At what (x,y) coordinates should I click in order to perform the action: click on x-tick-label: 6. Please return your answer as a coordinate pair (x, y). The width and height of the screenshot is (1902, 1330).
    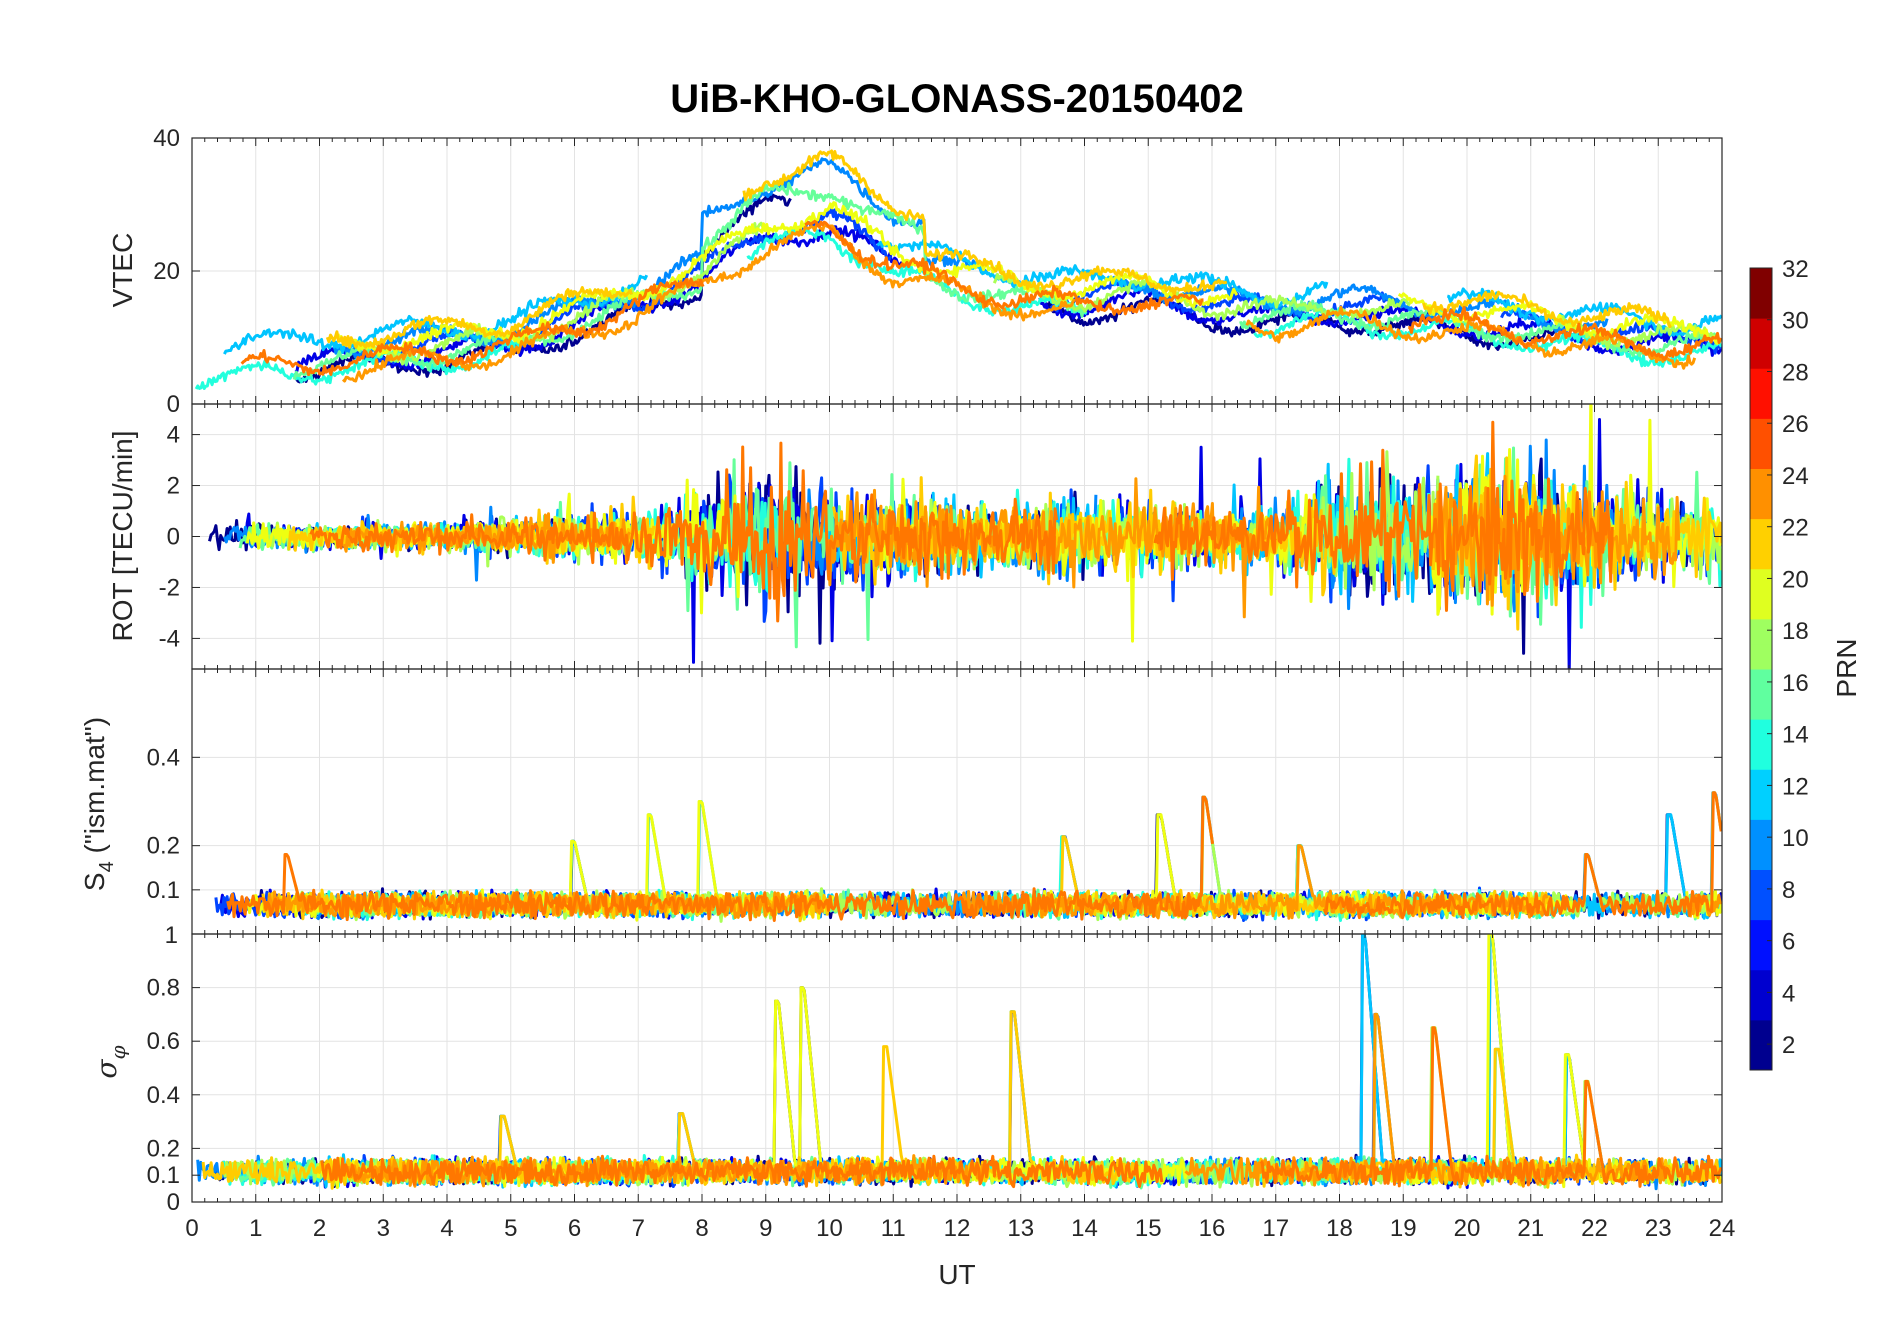
    Looking at the image, I should click on (574, 1228).